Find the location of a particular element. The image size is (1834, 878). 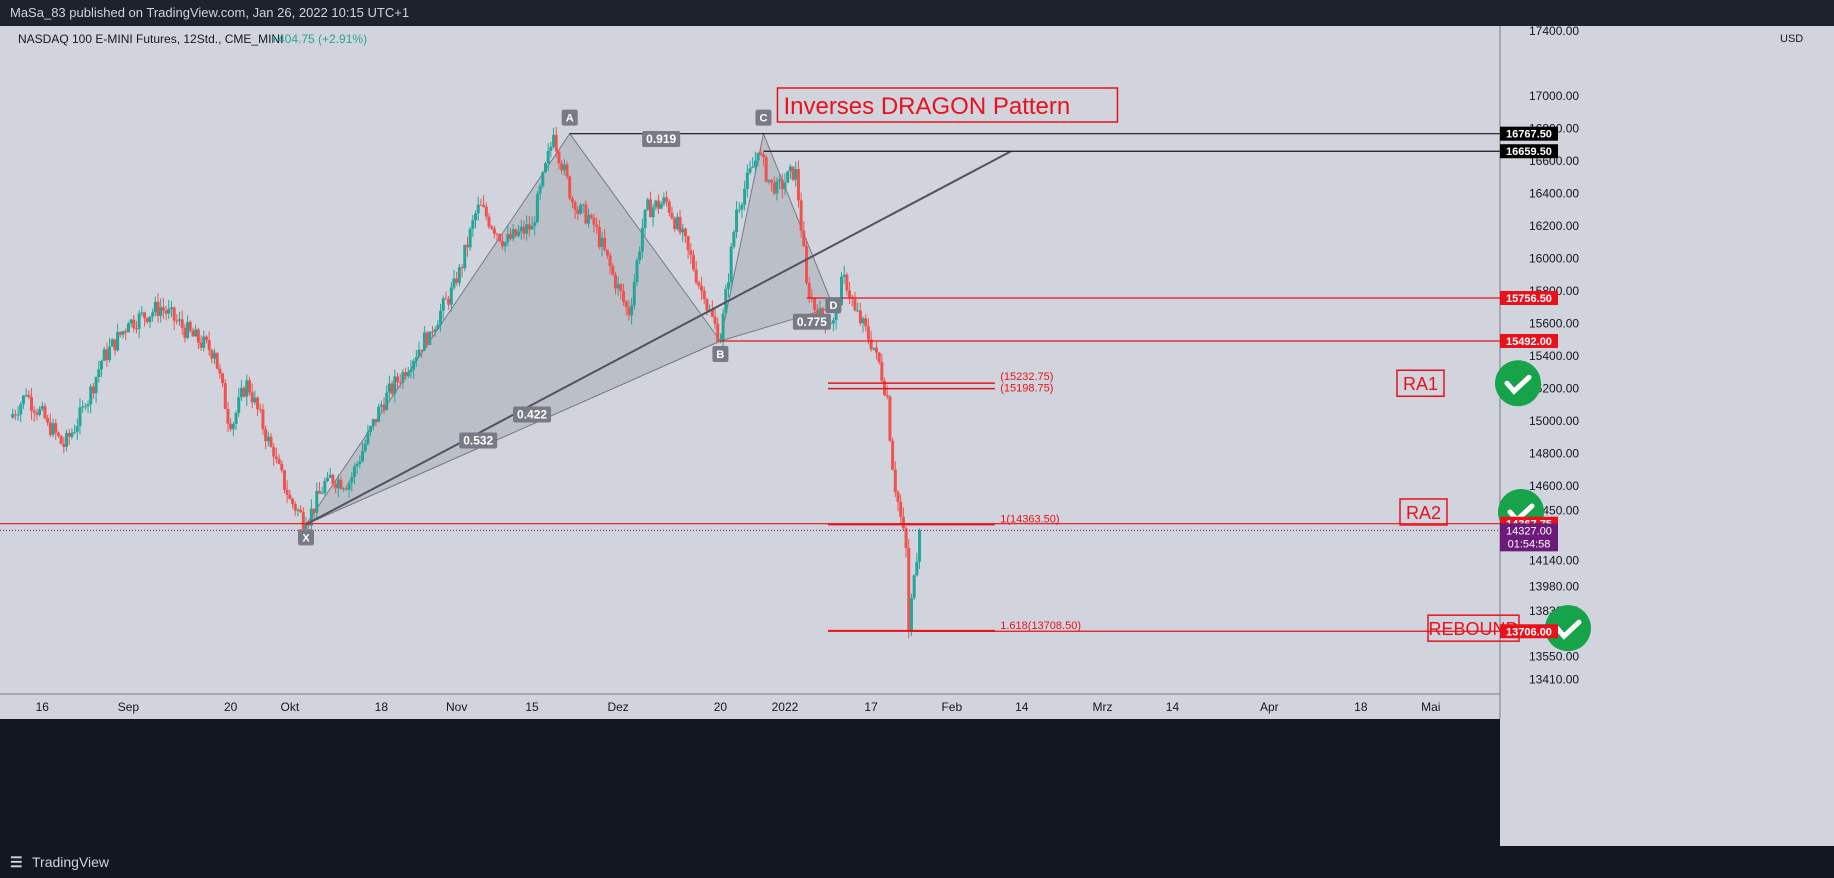

pattern-point-label: A is located at coordinates (570, 119).